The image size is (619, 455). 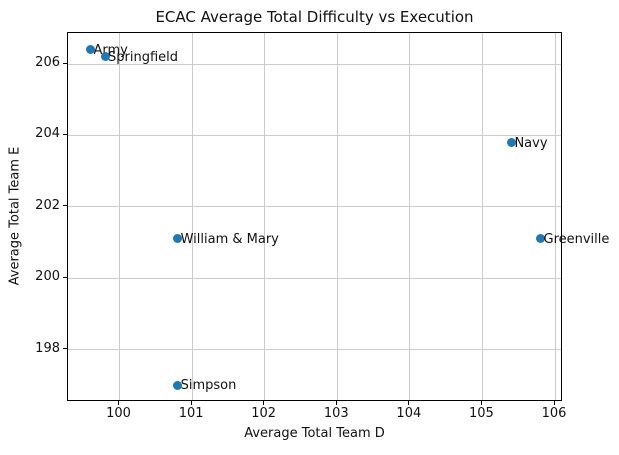 I want to click on x-tick-label: 103, so click(x=336, y=413).